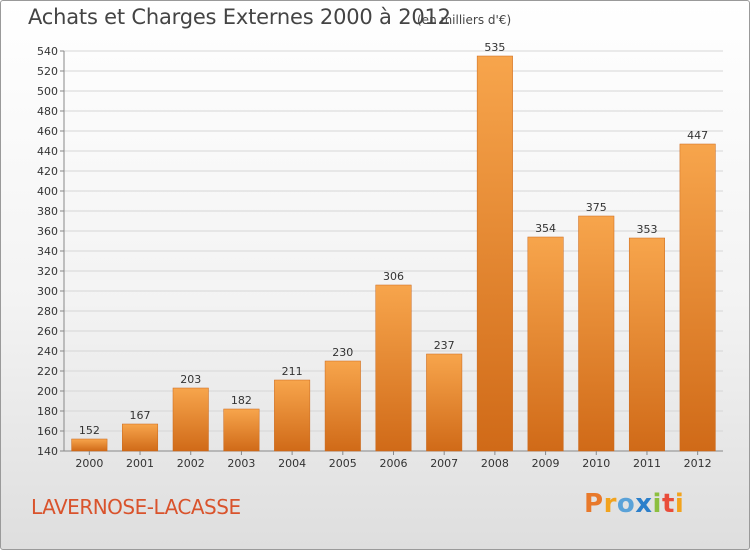  What do you see at coordinates (646, 344) in the screenshot?
I see `bar-2011` at bounding box center [646, 344].